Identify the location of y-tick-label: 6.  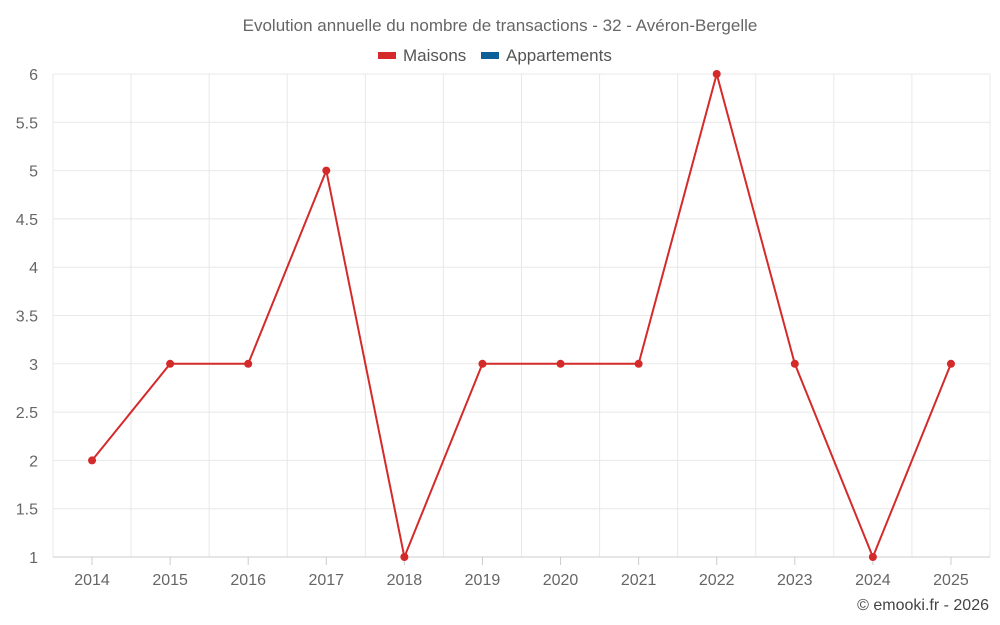
(33, 75).